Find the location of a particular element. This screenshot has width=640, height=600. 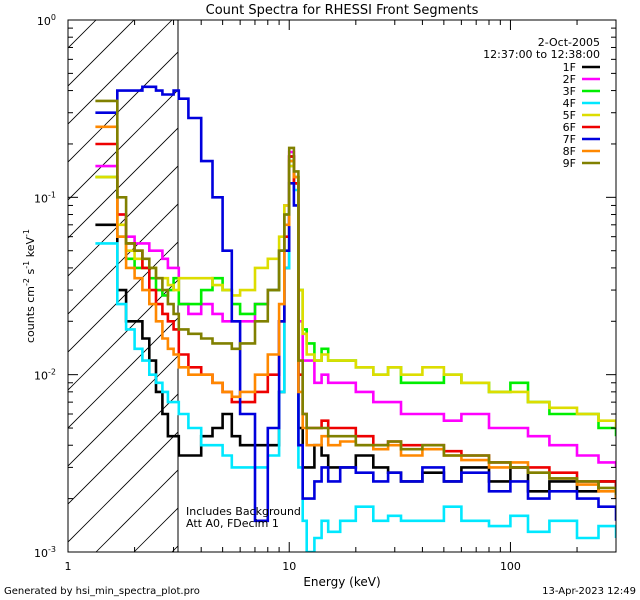

annotation-background: Includes Background is located at coordinates (243, 511).